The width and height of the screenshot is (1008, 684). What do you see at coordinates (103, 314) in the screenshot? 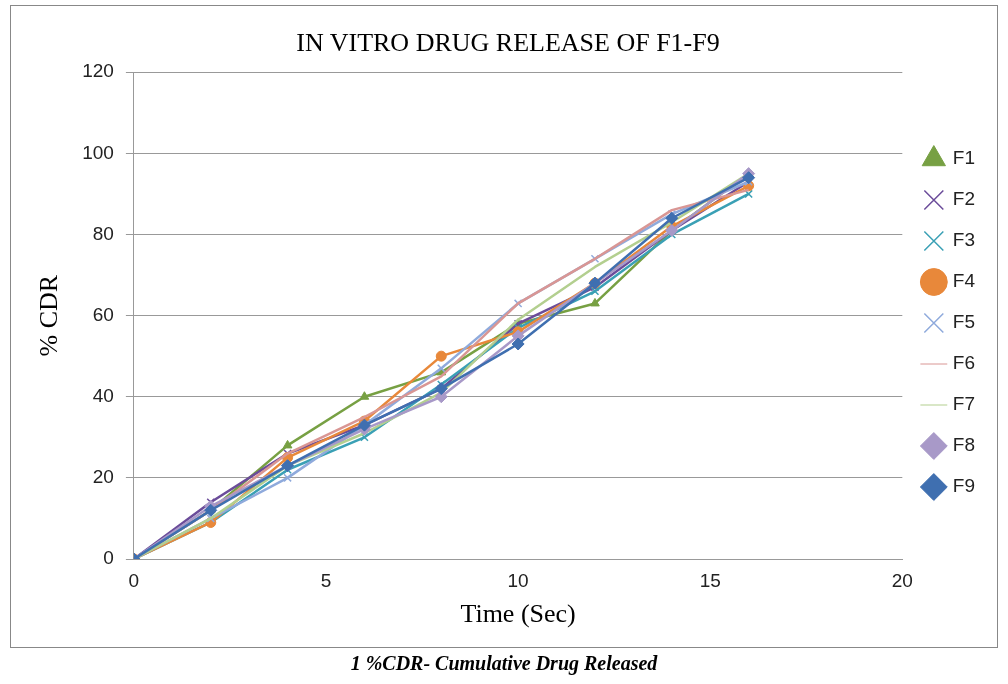
I see `y-tick-label: 60` at bounding box center [103, 314].